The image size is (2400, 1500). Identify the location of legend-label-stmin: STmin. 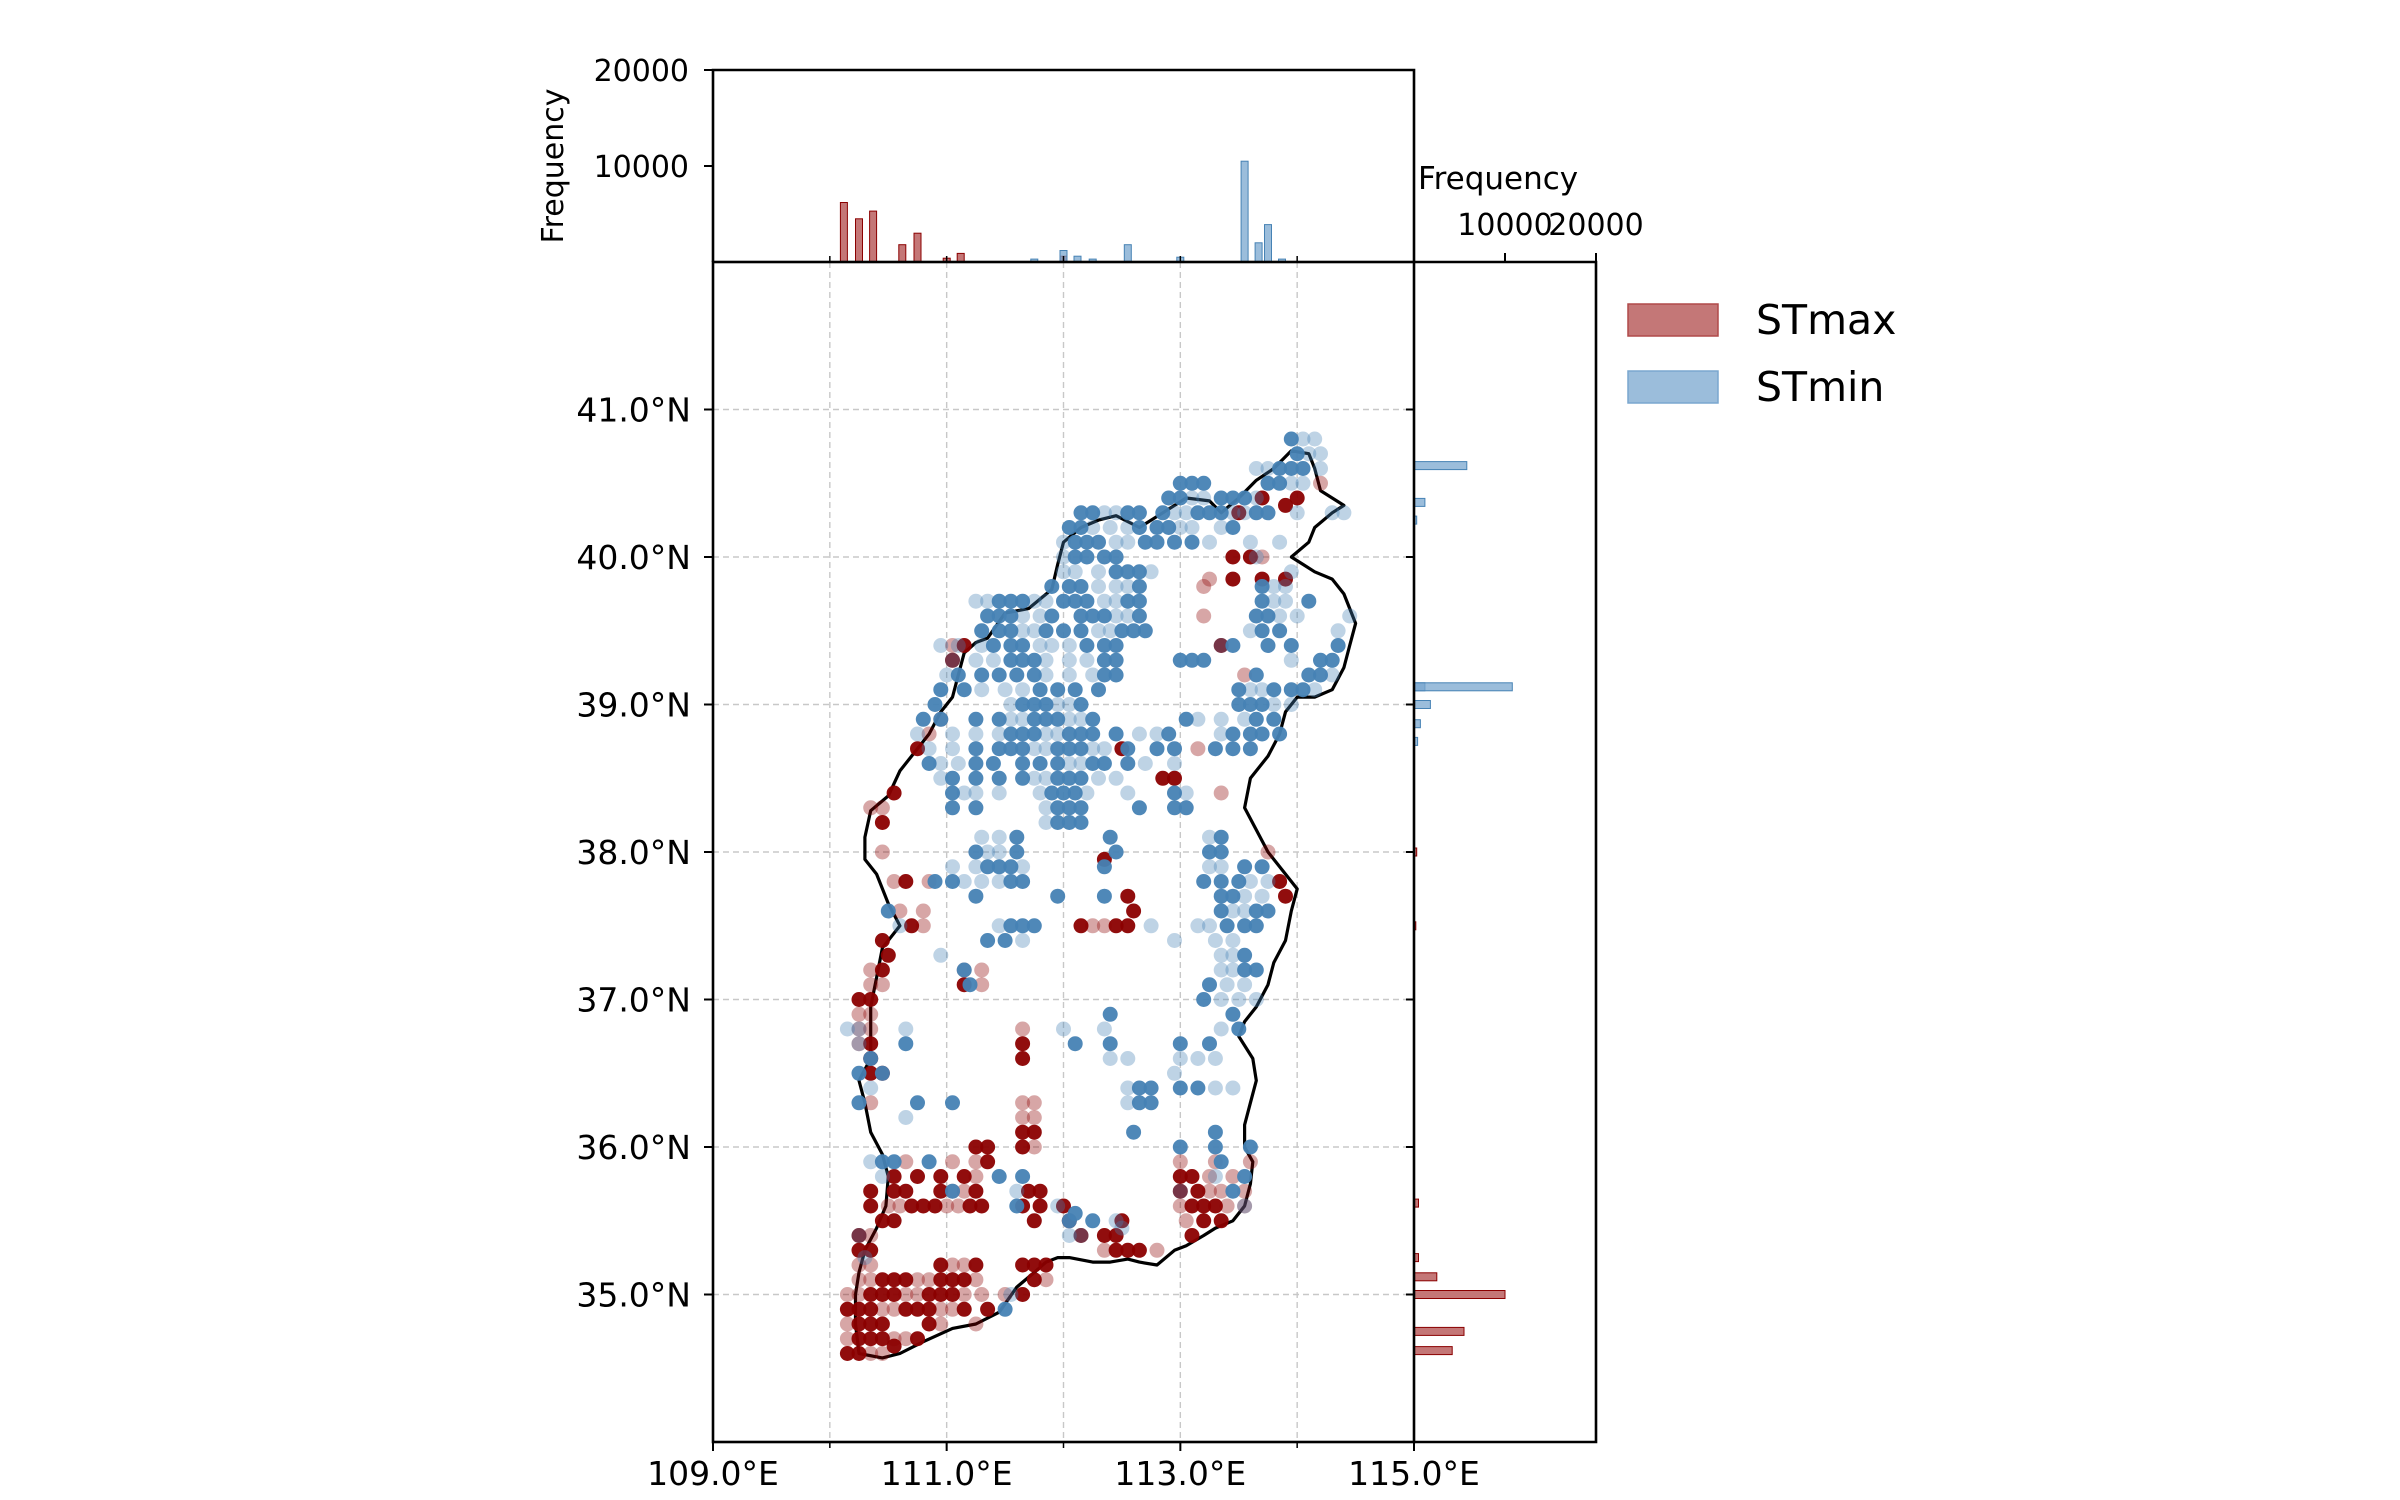
(1820, 387).